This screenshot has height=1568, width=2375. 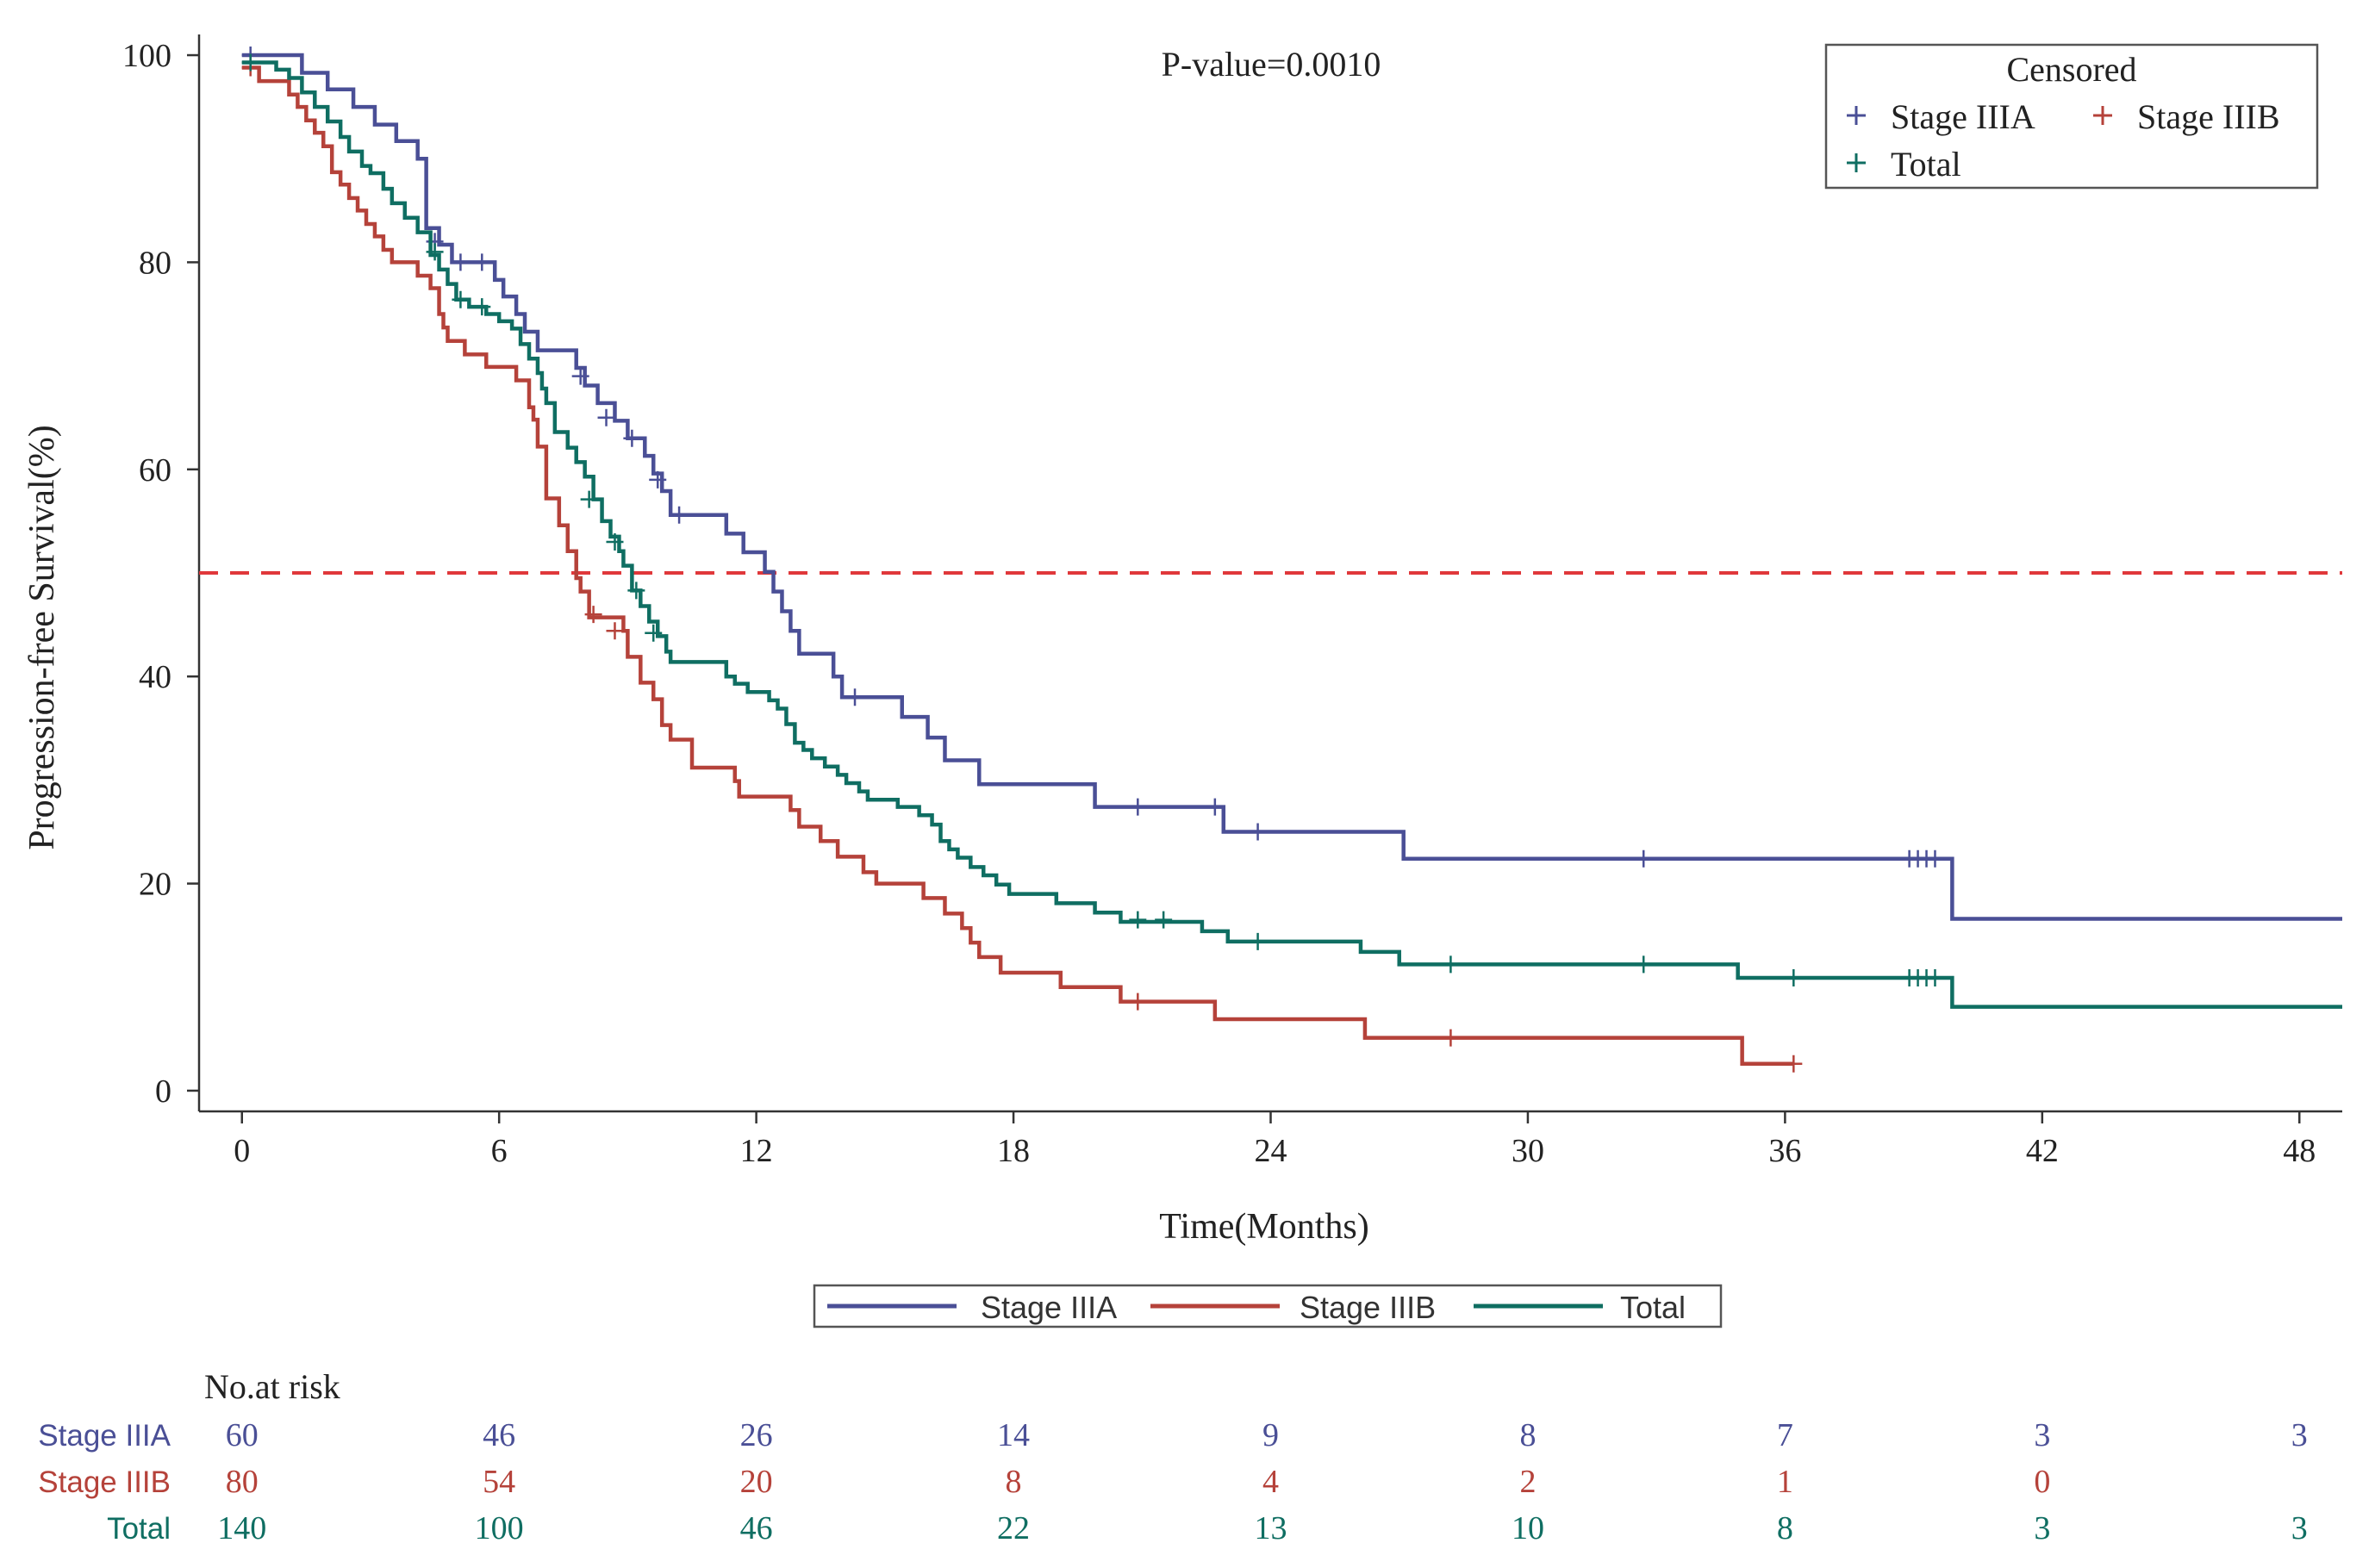 I want to click on risk-table-title: No.at risk, so click(x=272, y=1387).